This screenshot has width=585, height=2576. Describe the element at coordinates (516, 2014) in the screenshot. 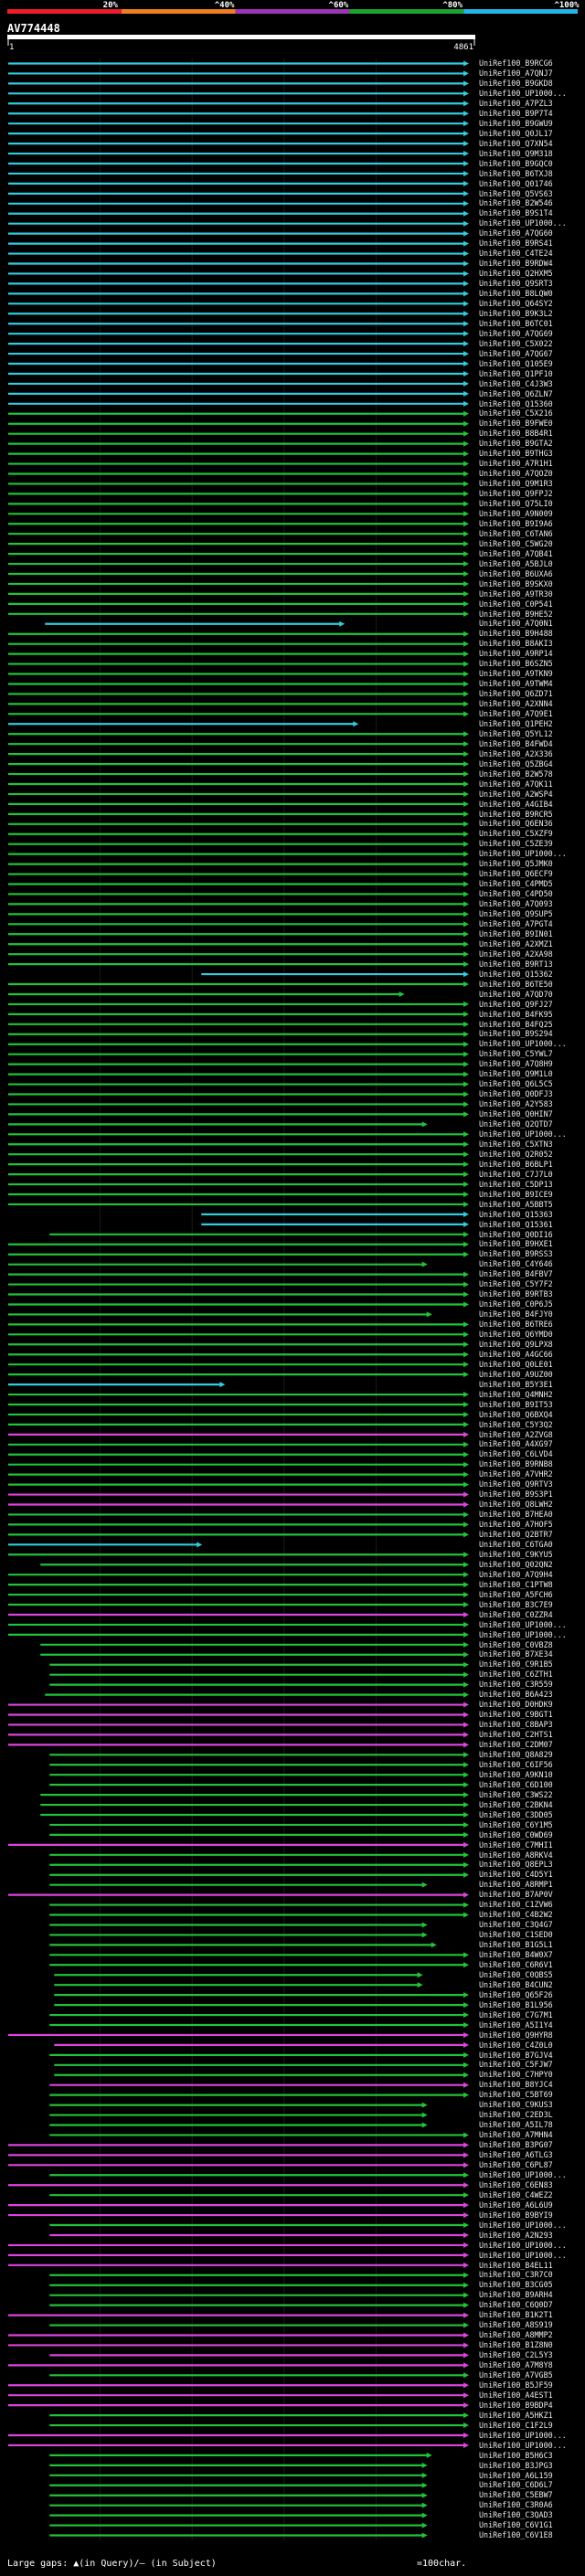

I see `hit-label: UniRef100_C7G7M1` at that location.